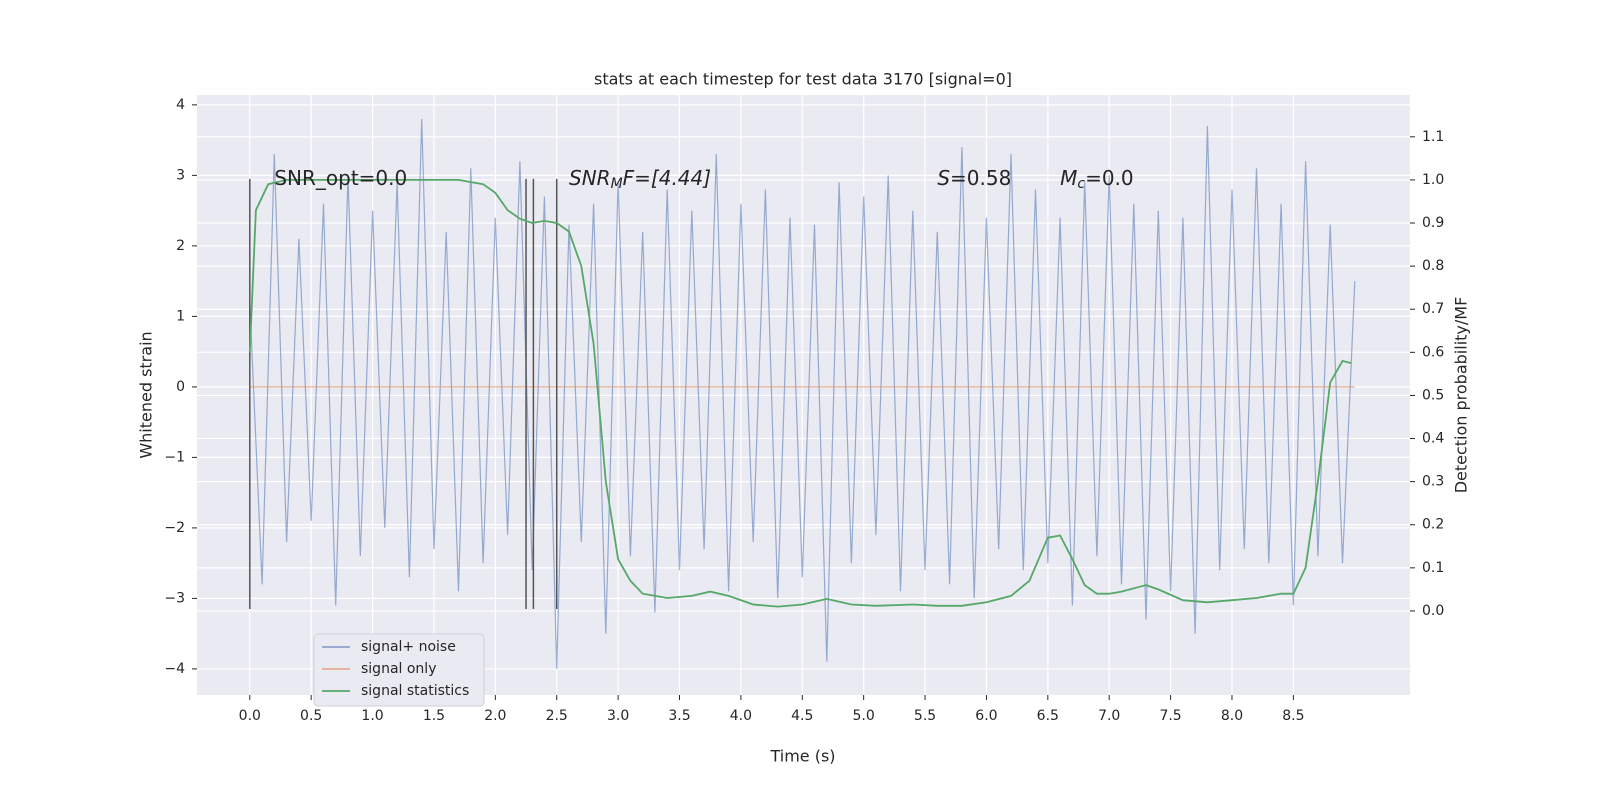 The width and height of the screenshot is (1600, 804). What do you see at coordinates (180, 246) in the screenshot?
I see `y-tick-label: 2` at bounding box center [180, 246].